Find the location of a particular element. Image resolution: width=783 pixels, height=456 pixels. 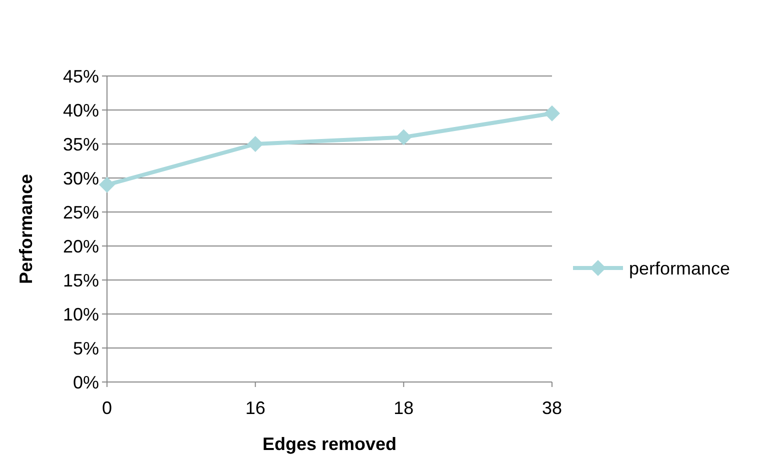

y-tick-label: 0% is located at coordinates (85, 382).